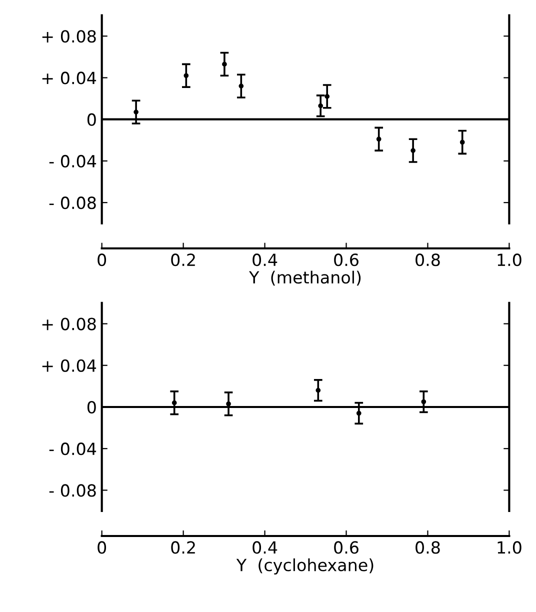 This screenshot has height=612, width=536. I want to click on x-axis-title: Y (cyclohexane), so click(305, 566).